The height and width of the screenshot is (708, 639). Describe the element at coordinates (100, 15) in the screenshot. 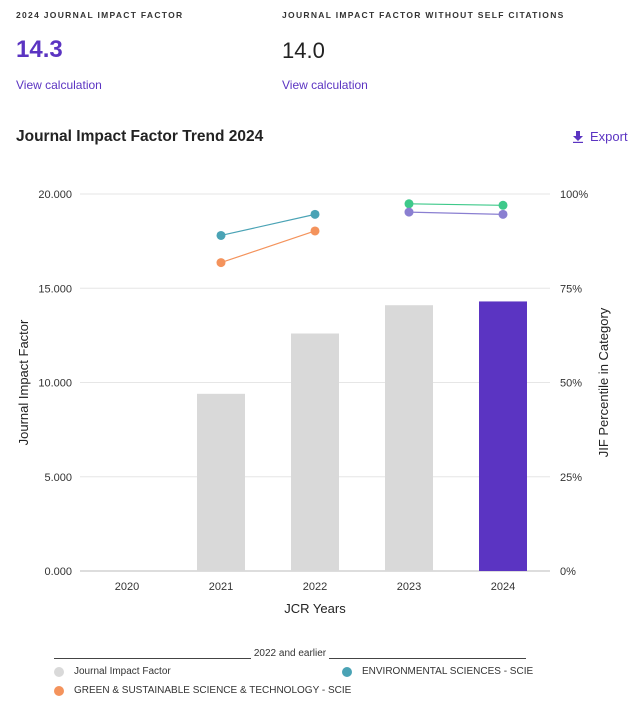

I see `jif-label: 2024 JOURNAL IMPACT FACTOR` at that location.